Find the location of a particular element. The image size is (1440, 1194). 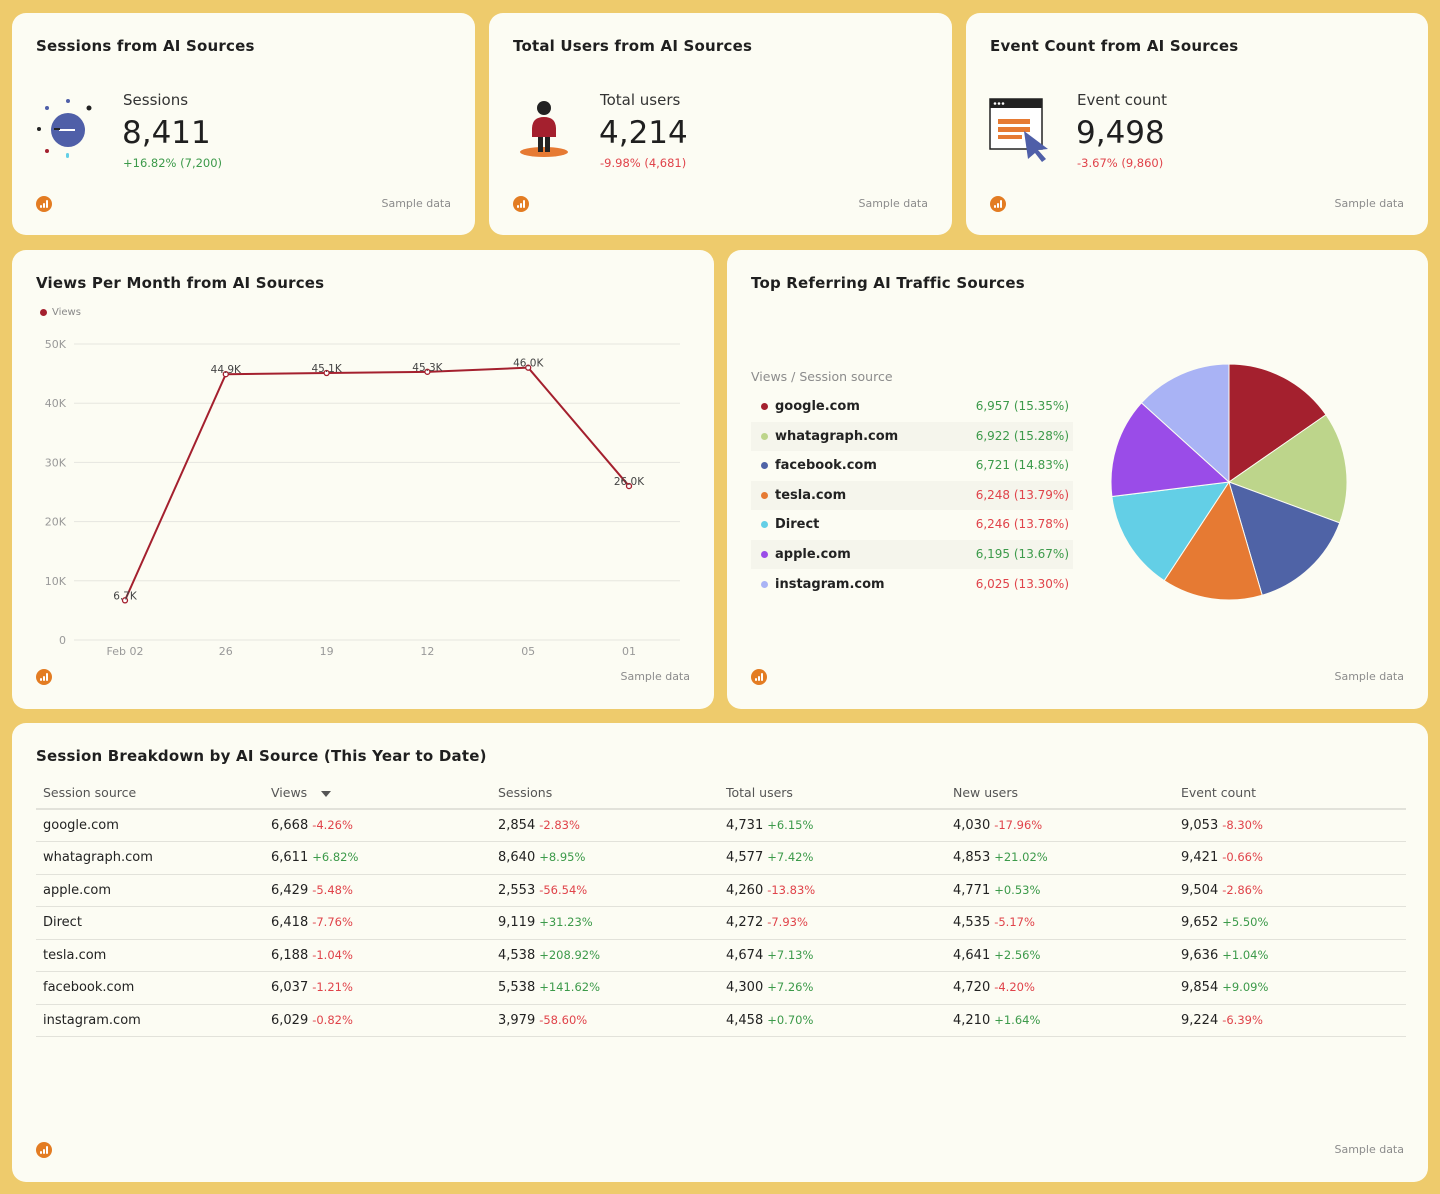

source-name: tesla.com is located at coordinates (811, 495).